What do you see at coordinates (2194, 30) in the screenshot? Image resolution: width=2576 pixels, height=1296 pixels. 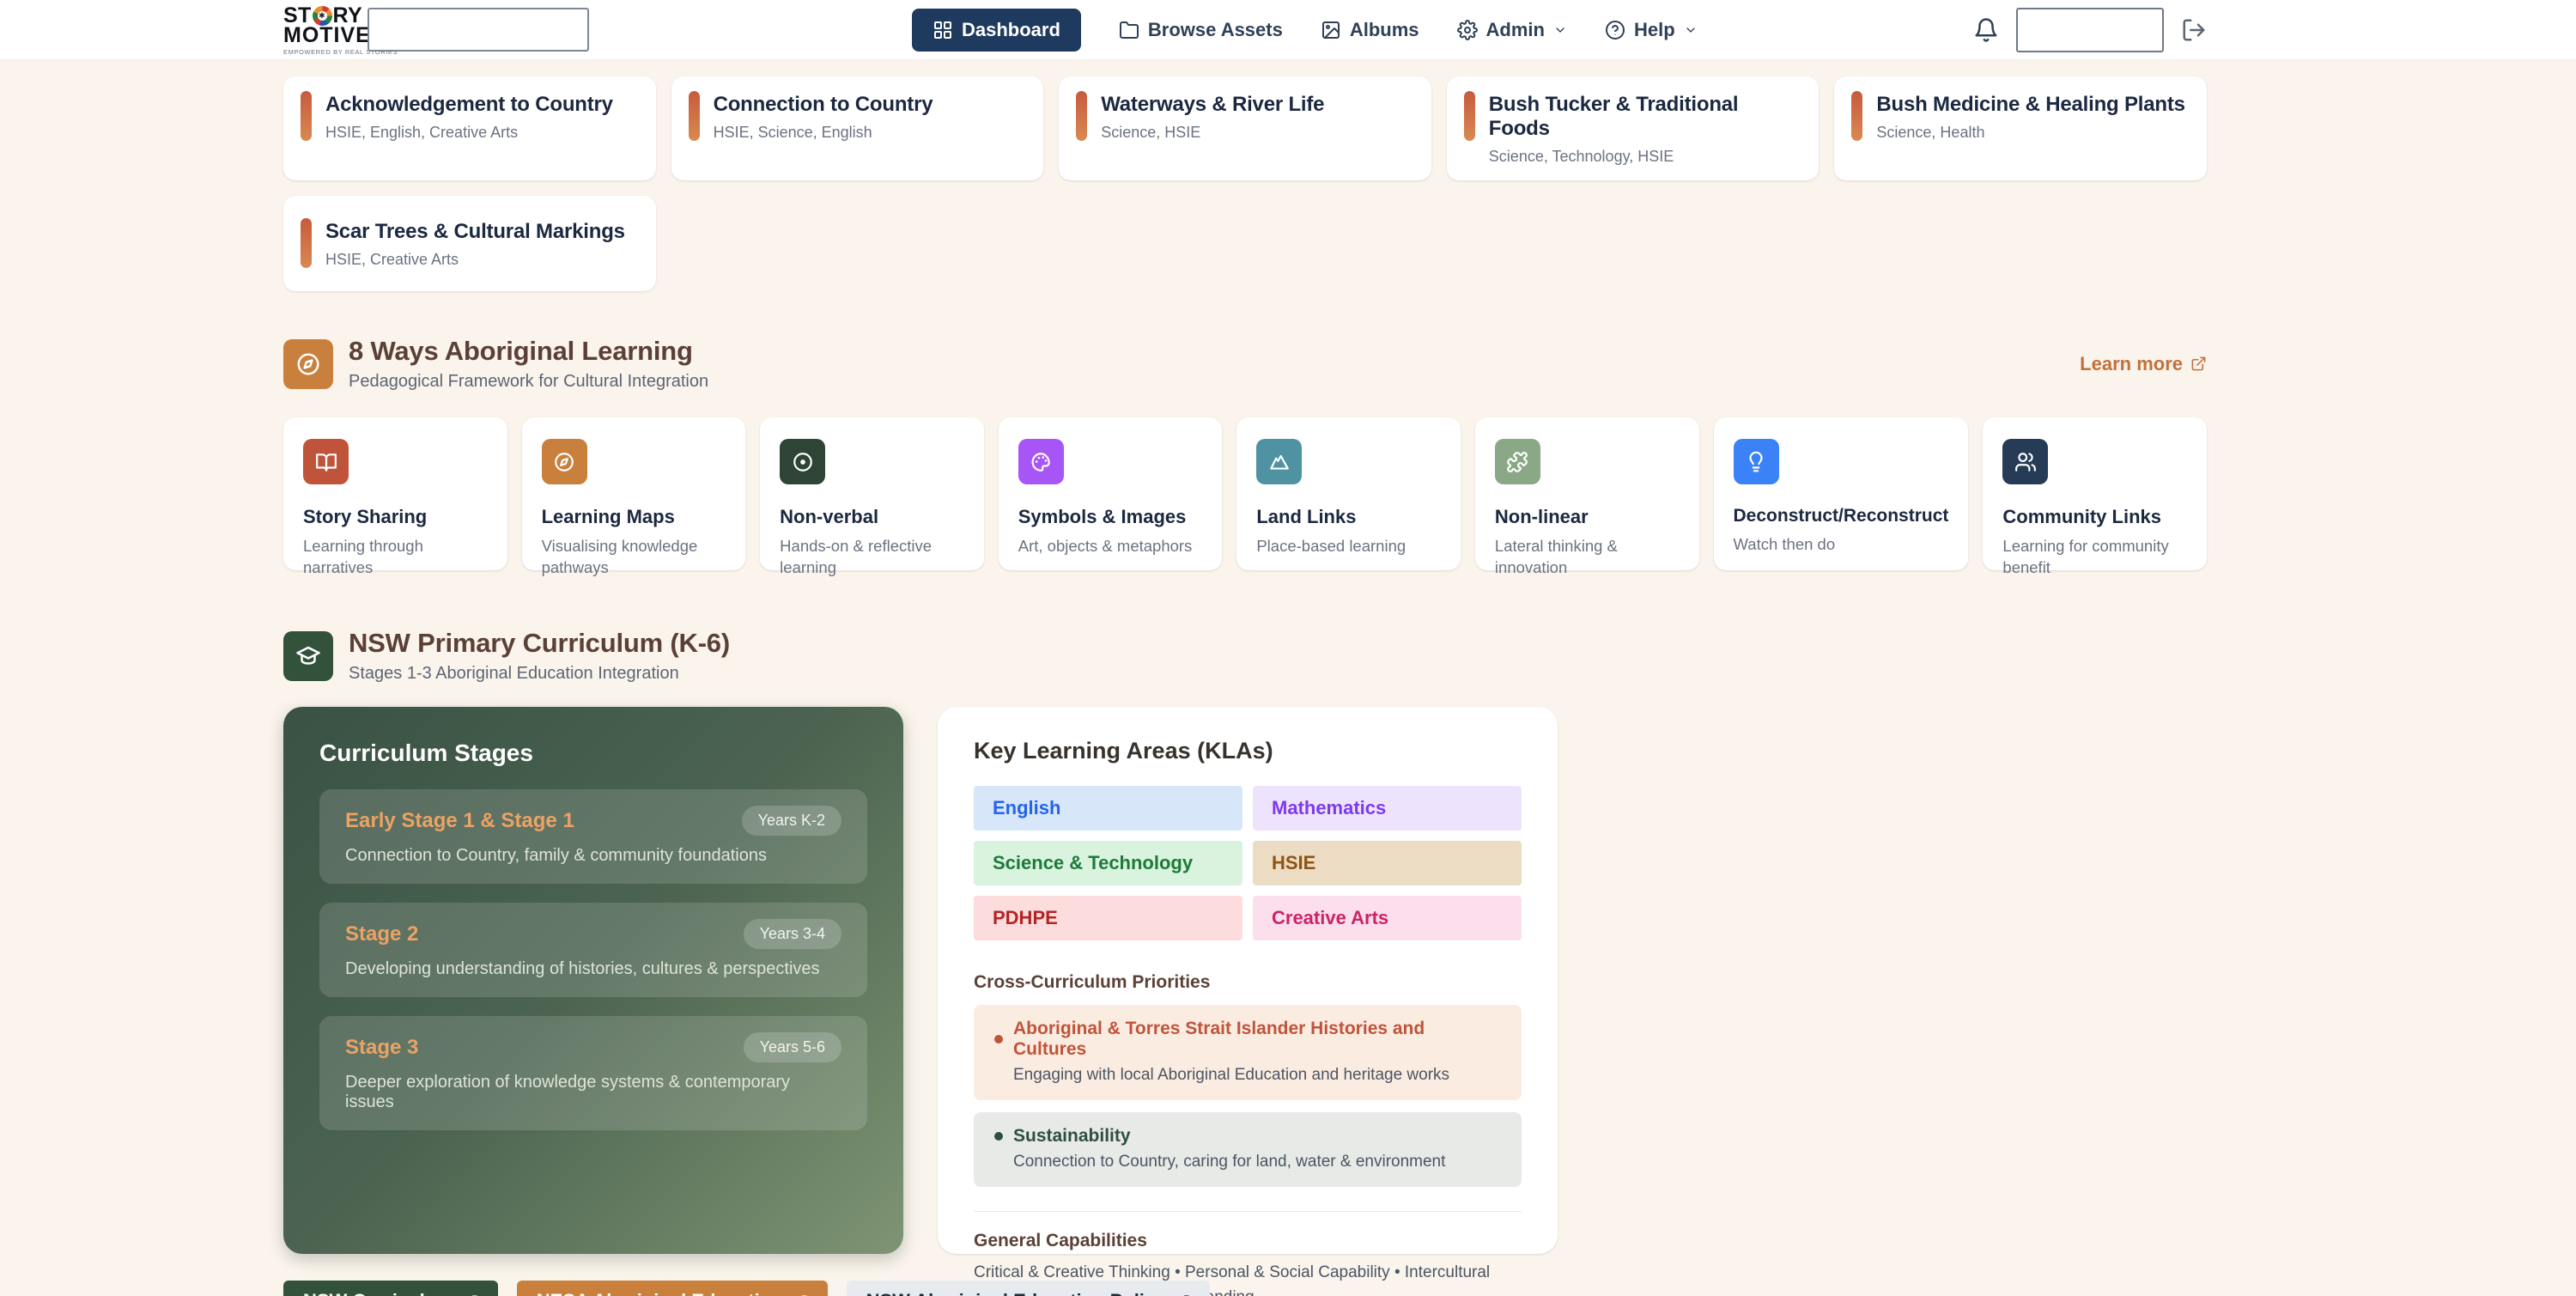 I see `logout-icon` at bounding box center [2194, 30].